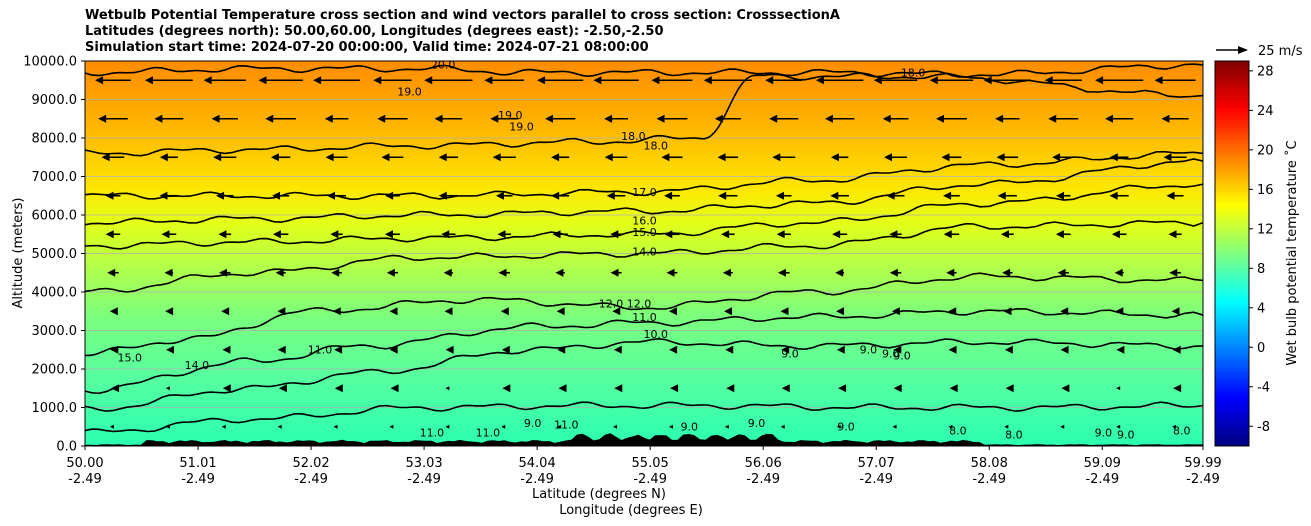 The width and height of the screenshot is (1311, 526). Describe the element at coordinates (958, 430) in the screenshot. I see `contour-label: 8.0` at that location.